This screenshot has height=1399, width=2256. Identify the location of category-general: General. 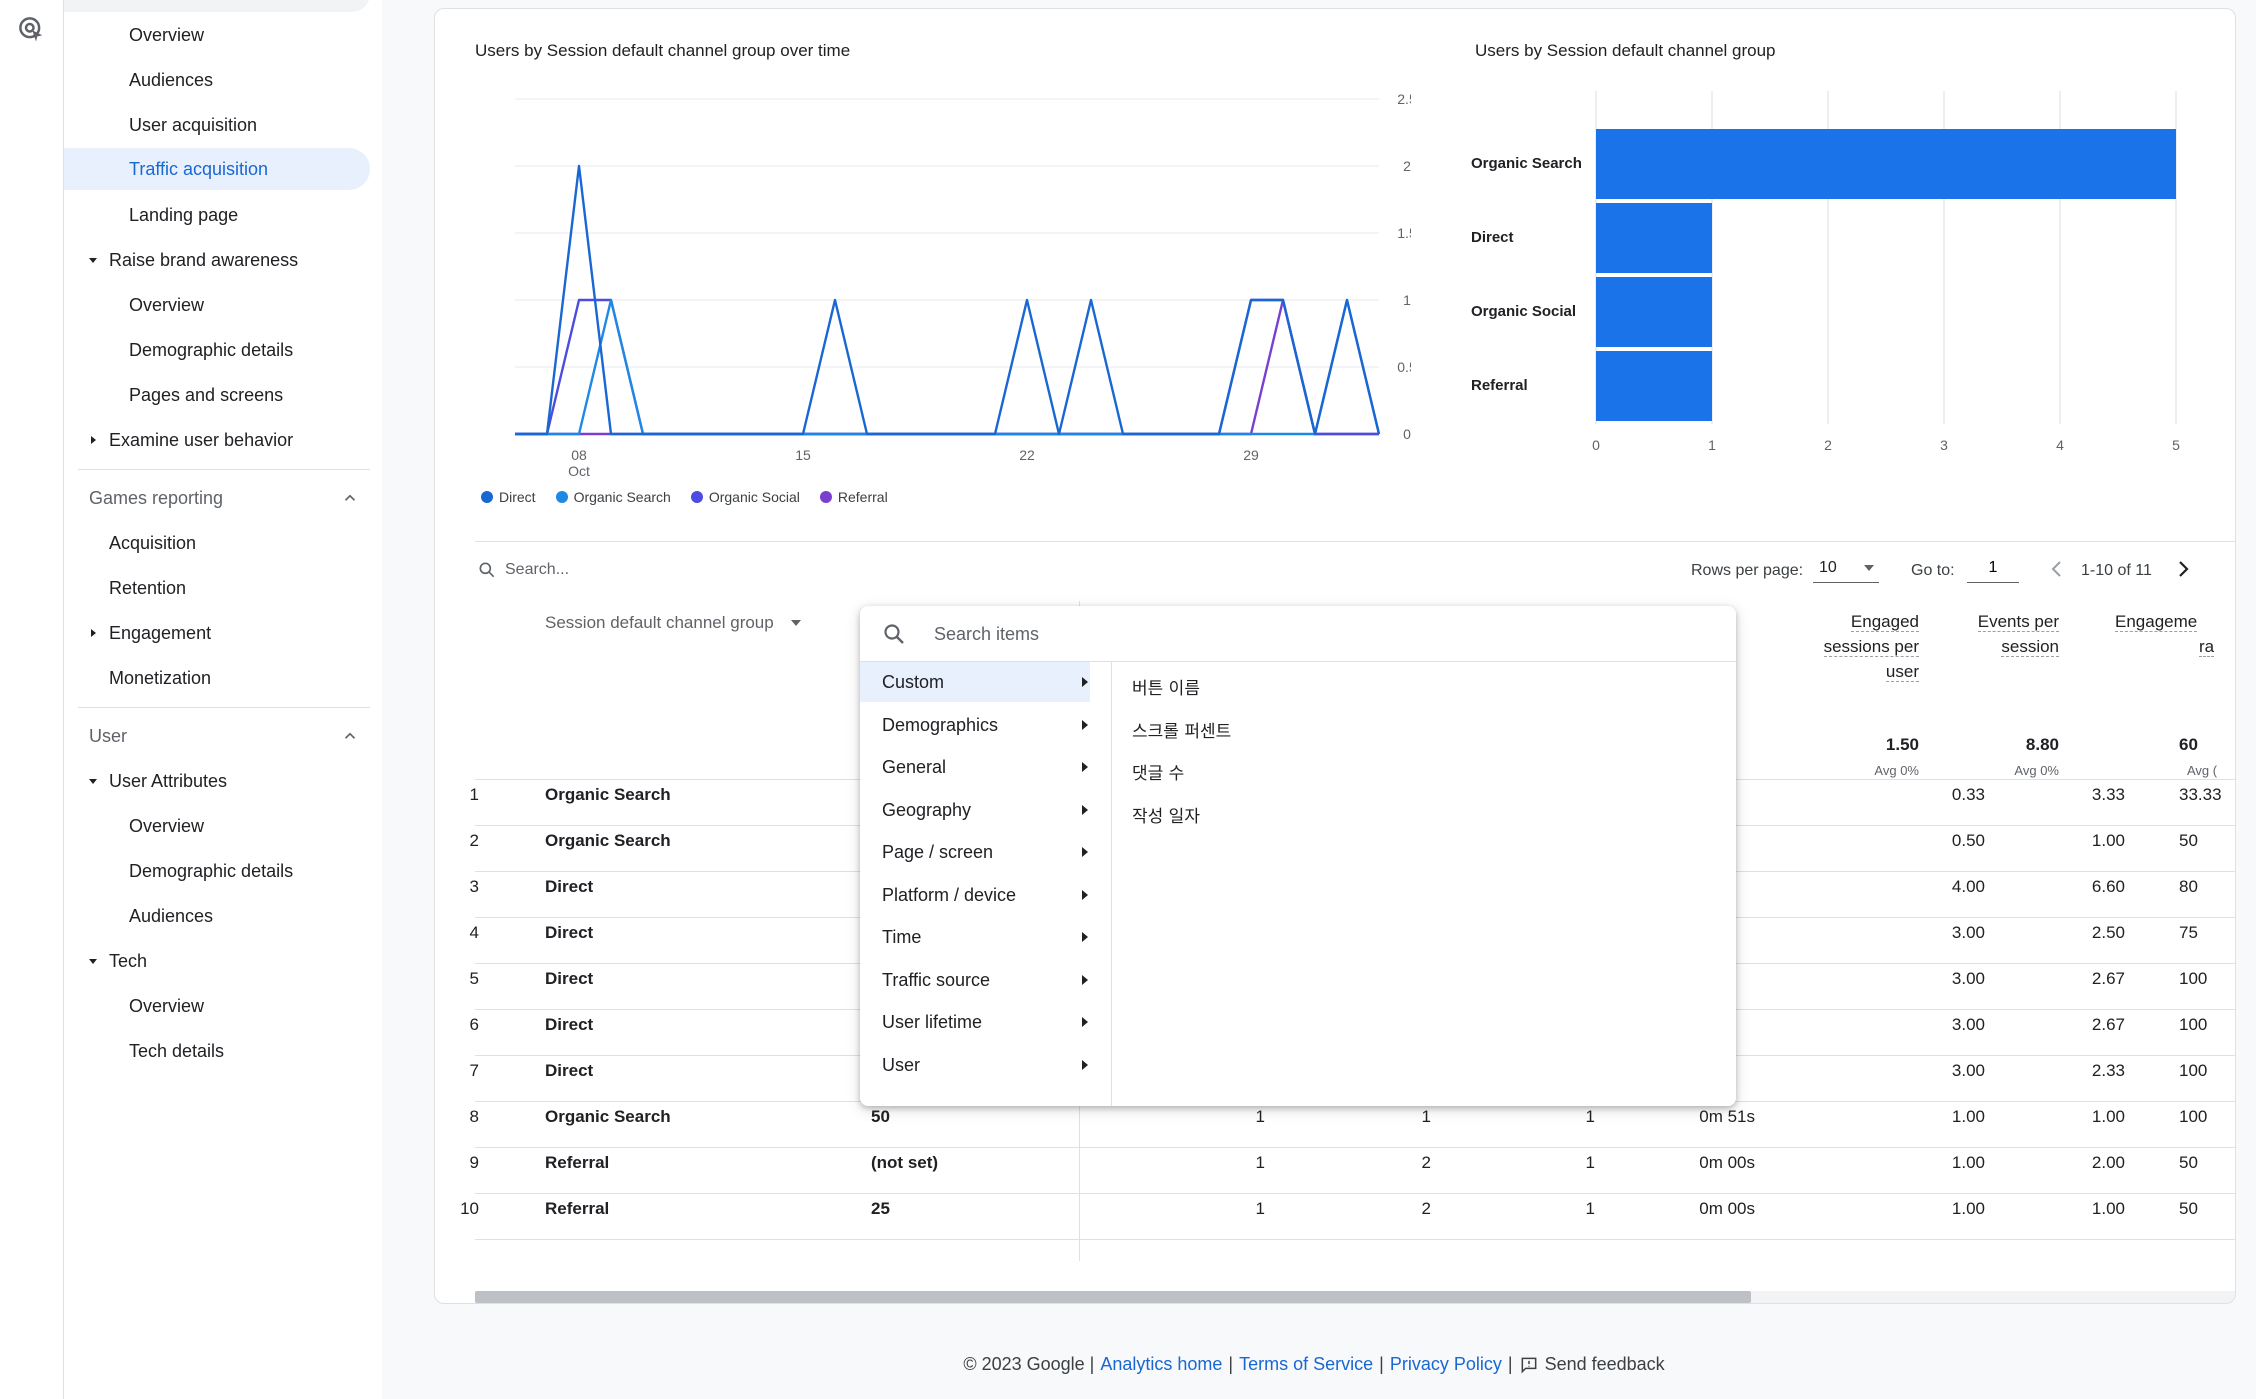
(975, 767).